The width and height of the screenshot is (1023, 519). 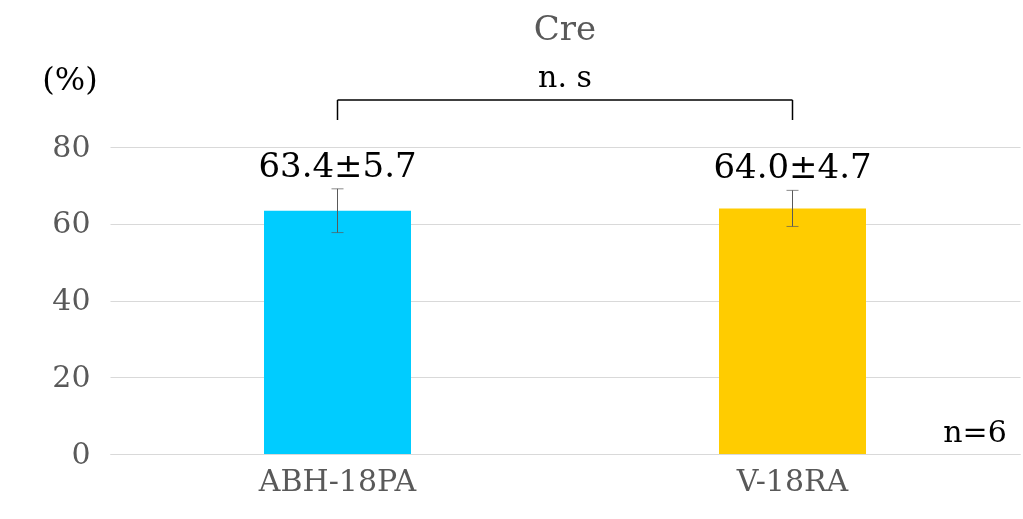 I want to click on y-tick-label: 20, so click(x=71, y=376).